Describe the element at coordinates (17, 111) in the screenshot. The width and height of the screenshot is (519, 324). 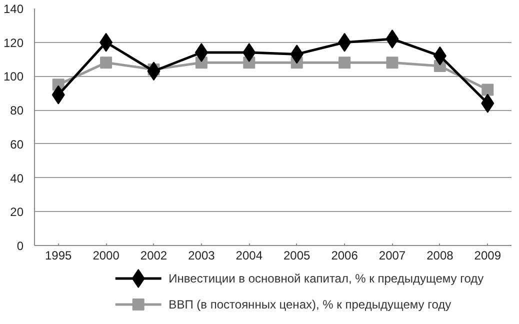
I see `y-tick-label: 80` at that location.